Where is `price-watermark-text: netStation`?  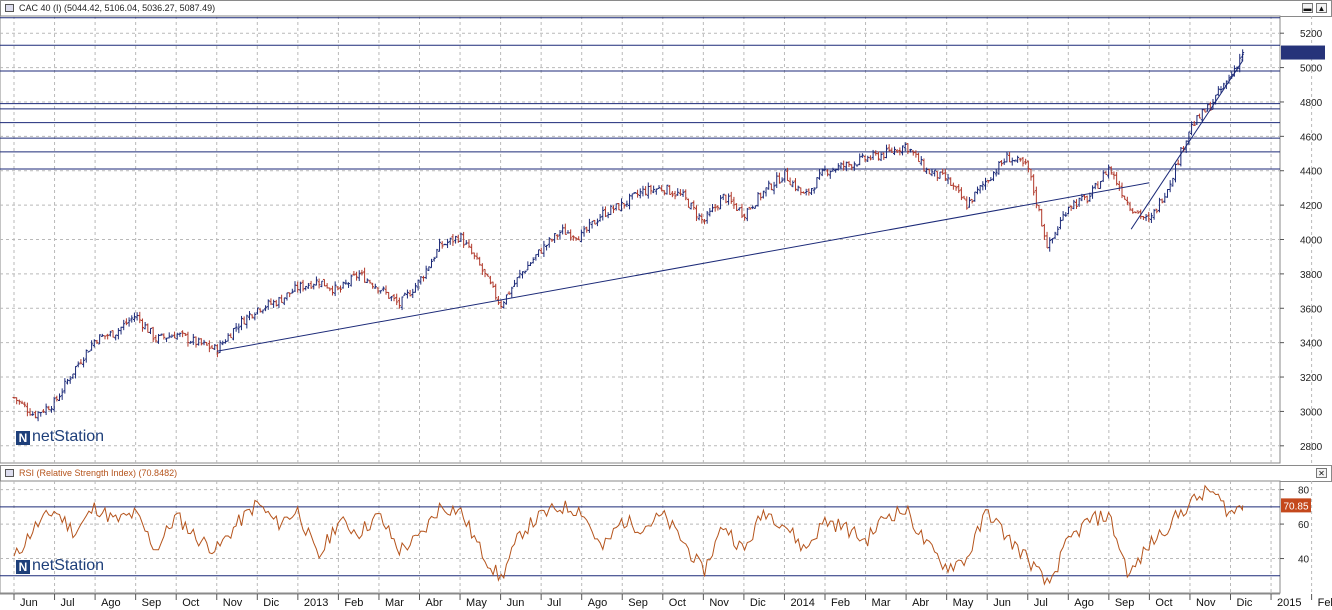
price-watermark-text: netStation is located at coordinates (68, 436).